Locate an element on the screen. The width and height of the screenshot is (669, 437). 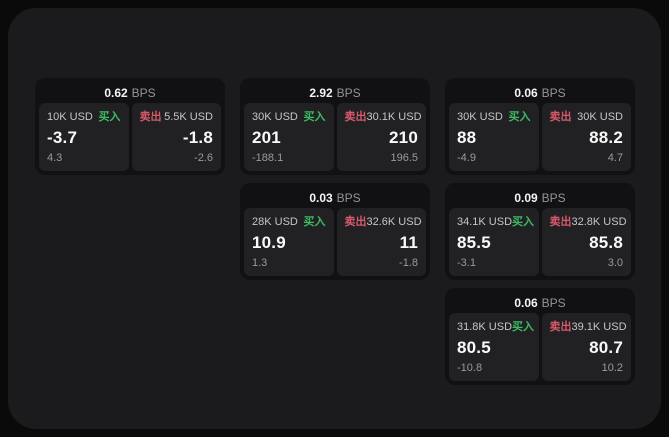
buy-amount: 28K USD is located at coordinates (275, 222).